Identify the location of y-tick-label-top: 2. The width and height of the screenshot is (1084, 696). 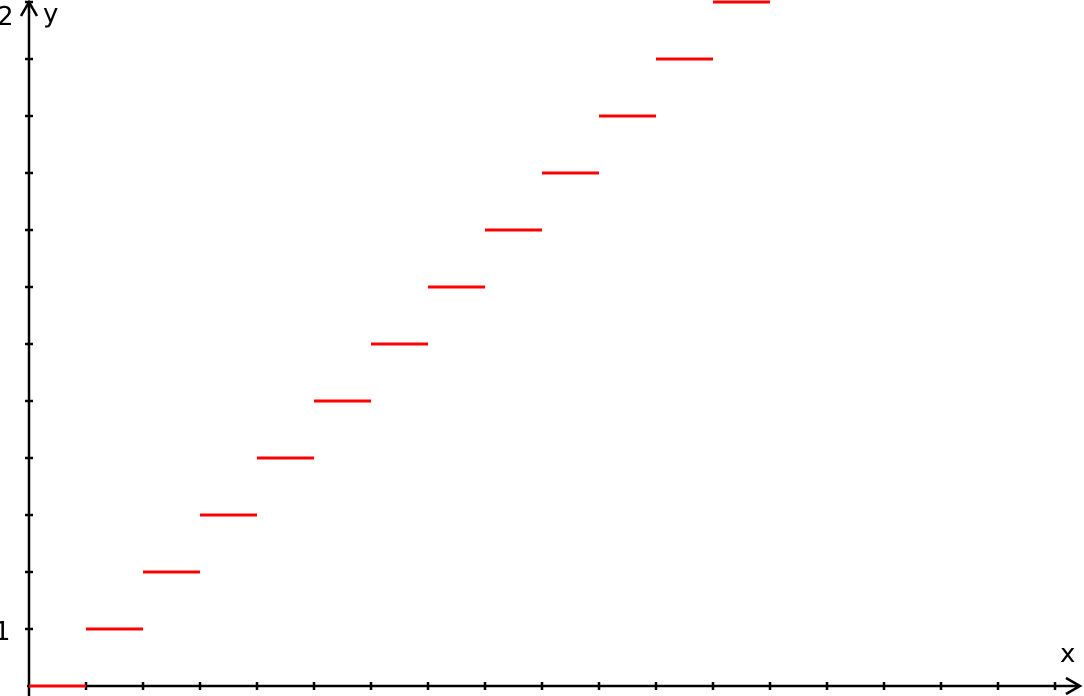
(7, 17).